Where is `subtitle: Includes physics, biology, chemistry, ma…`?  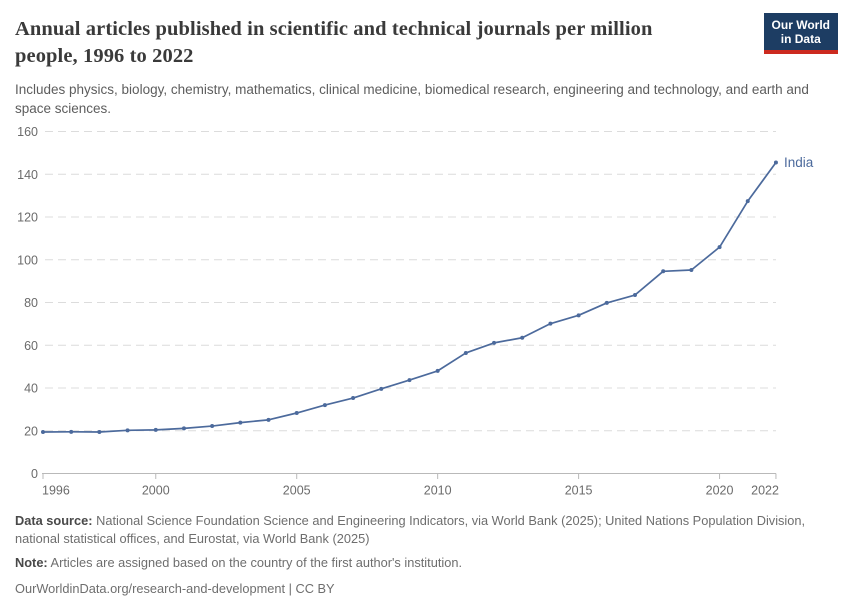
subtitle: Includes physics, biology, chemistry, ma… is located at coordinates (412, 99).